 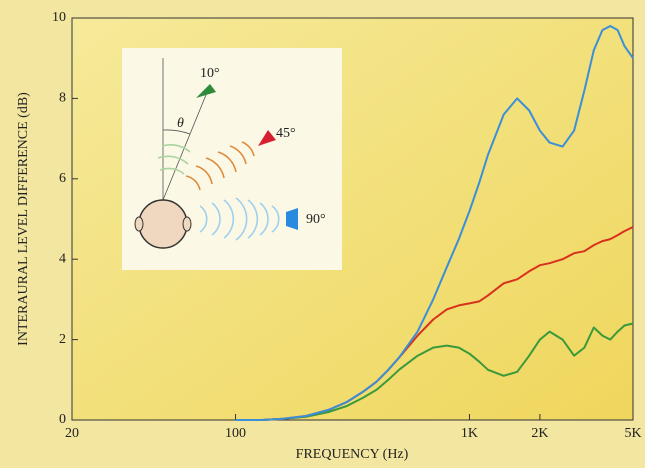 What do you see at coordinates (163, 224) in the screenshot?
I see `head` at bounding box center [163, 224].